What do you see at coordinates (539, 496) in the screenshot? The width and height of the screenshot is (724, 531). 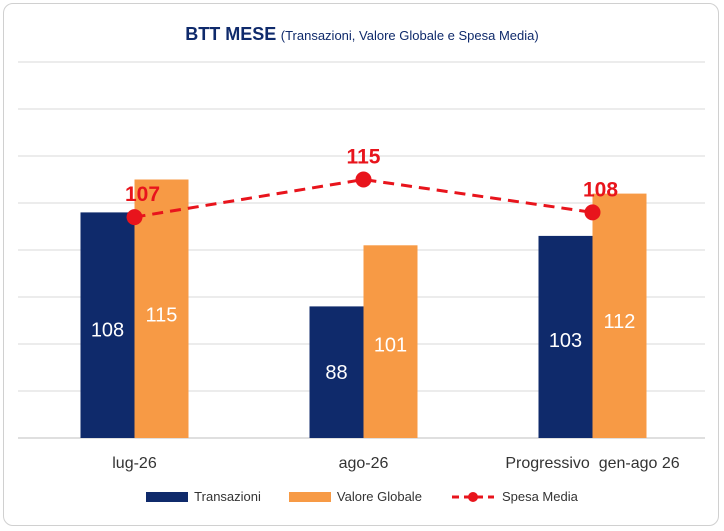 I see `legend-label-spesa-media: Spesa Media` at bounding box center [539, 496].